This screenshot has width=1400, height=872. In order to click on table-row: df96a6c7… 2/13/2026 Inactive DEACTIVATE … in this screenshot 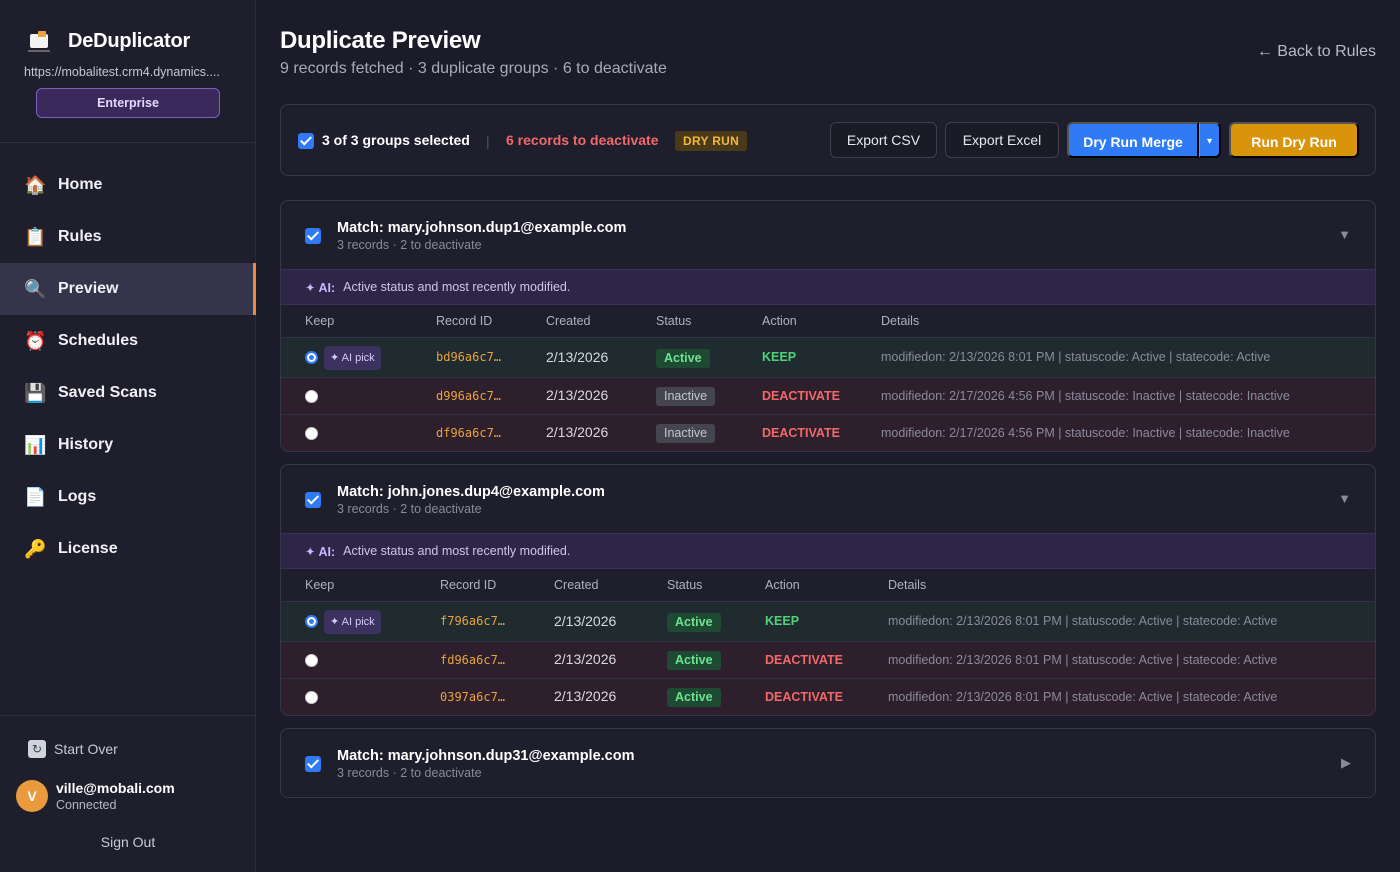, I will do `click(828, 433)`.